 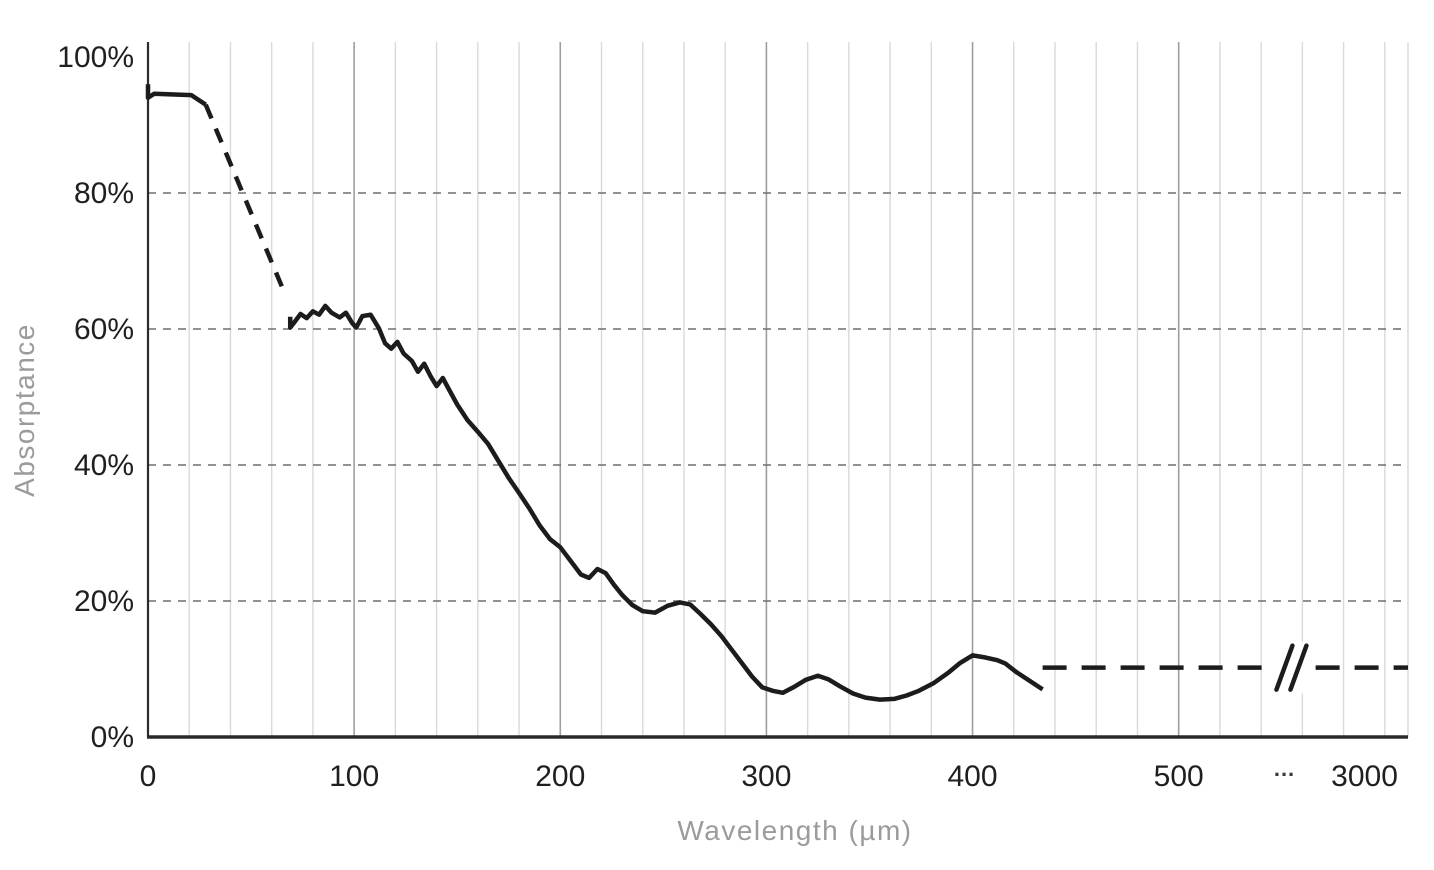 What do you see at coordinates (95, 57) in the screenshot?
I see `y-tick-label: 100%` at bounding box center [95, 57].